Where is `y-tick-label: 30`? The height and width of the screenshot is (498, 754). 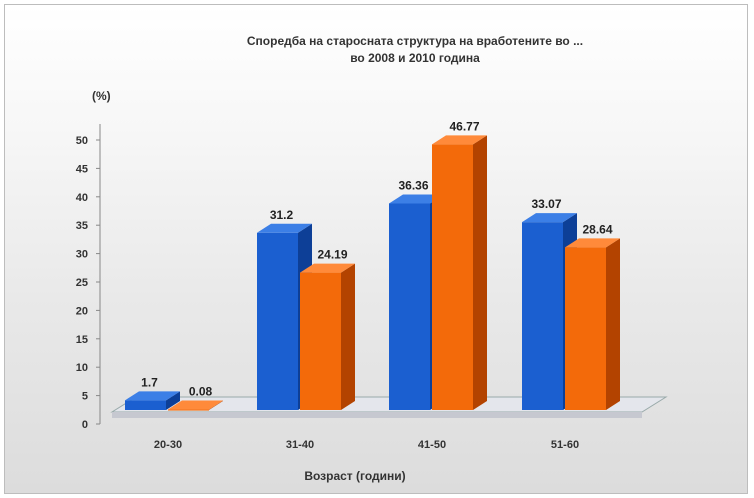 y-tick-label: 30 is located at coordinates (82, 255).